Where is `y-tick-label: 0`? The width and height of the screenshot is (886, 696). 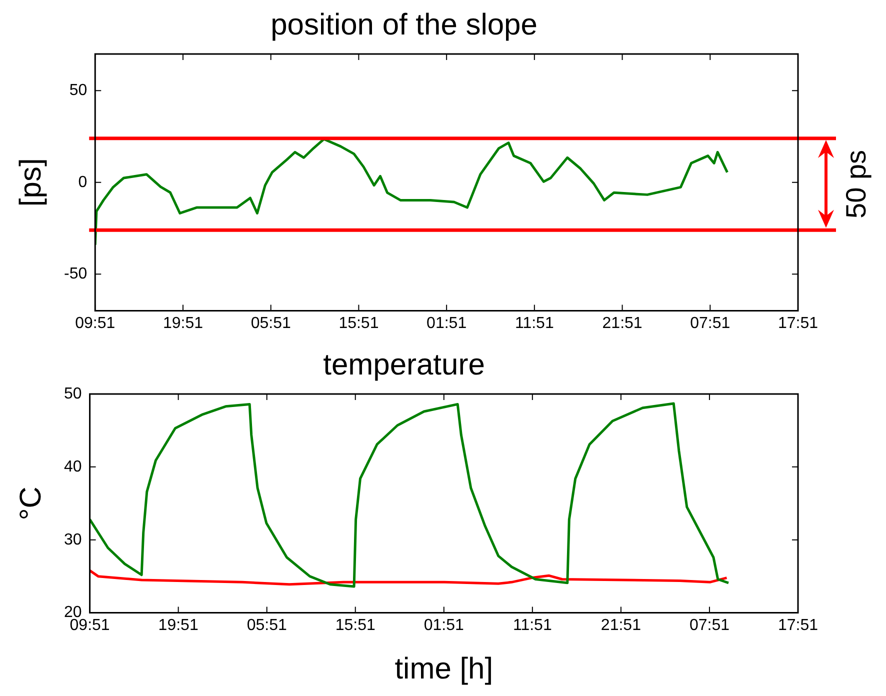 y-tick-label: 0 is located at coordinates (83, 182).